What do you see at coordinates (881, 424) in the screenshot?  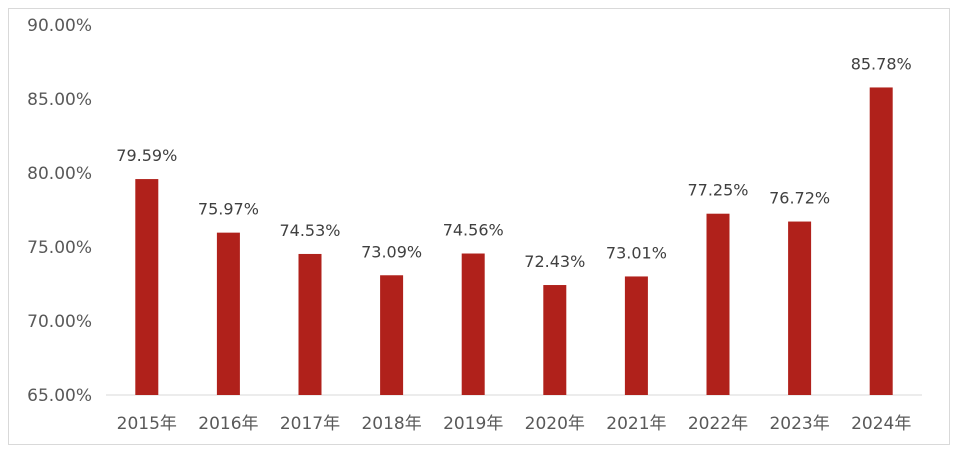 I see `x-tick-label: 2024年` at bounding box center [881, 424].